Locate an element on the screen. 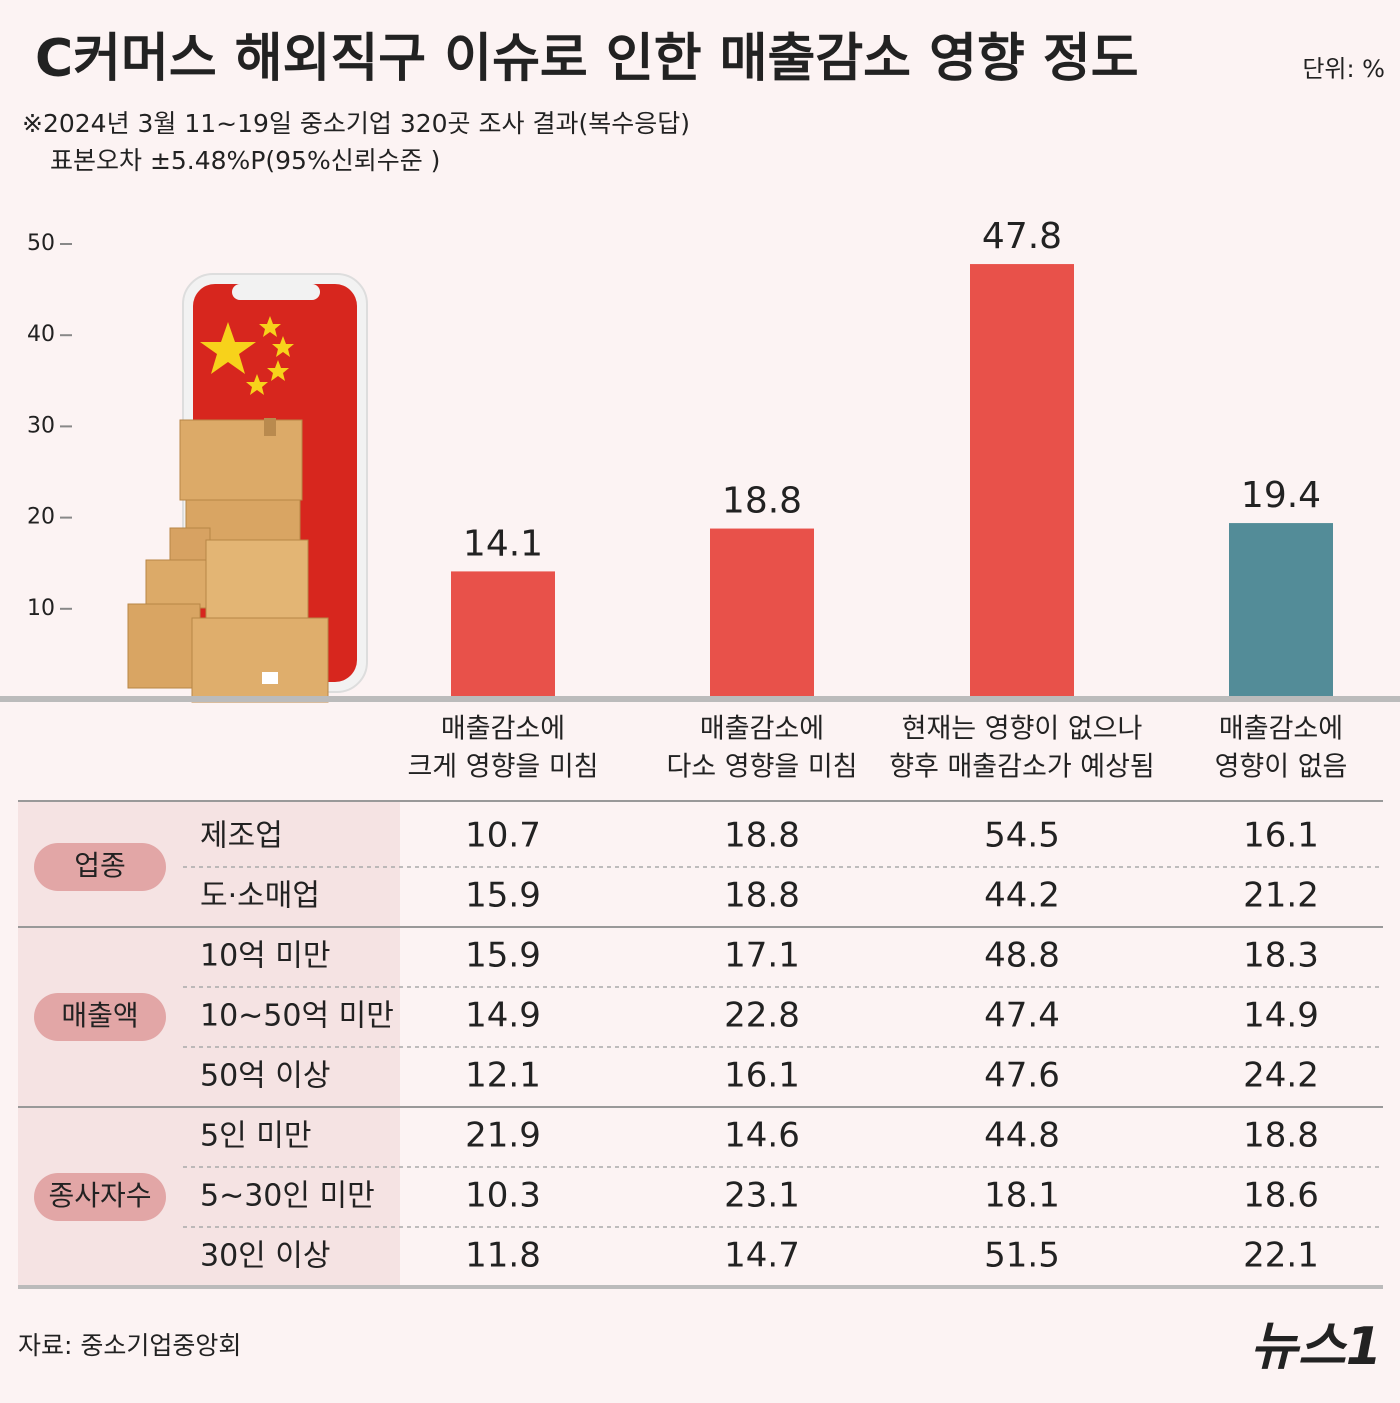  table-value: 51.5 is located at coordinates (1022, 1256).